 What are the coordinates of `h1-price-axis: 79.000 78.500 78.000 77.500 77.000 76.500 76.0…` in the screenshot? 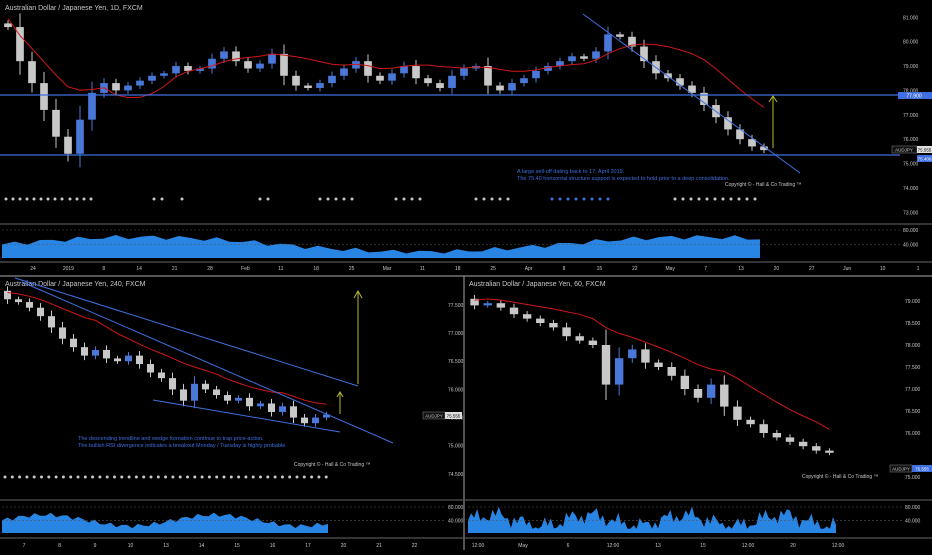 It's located at (913, 390).